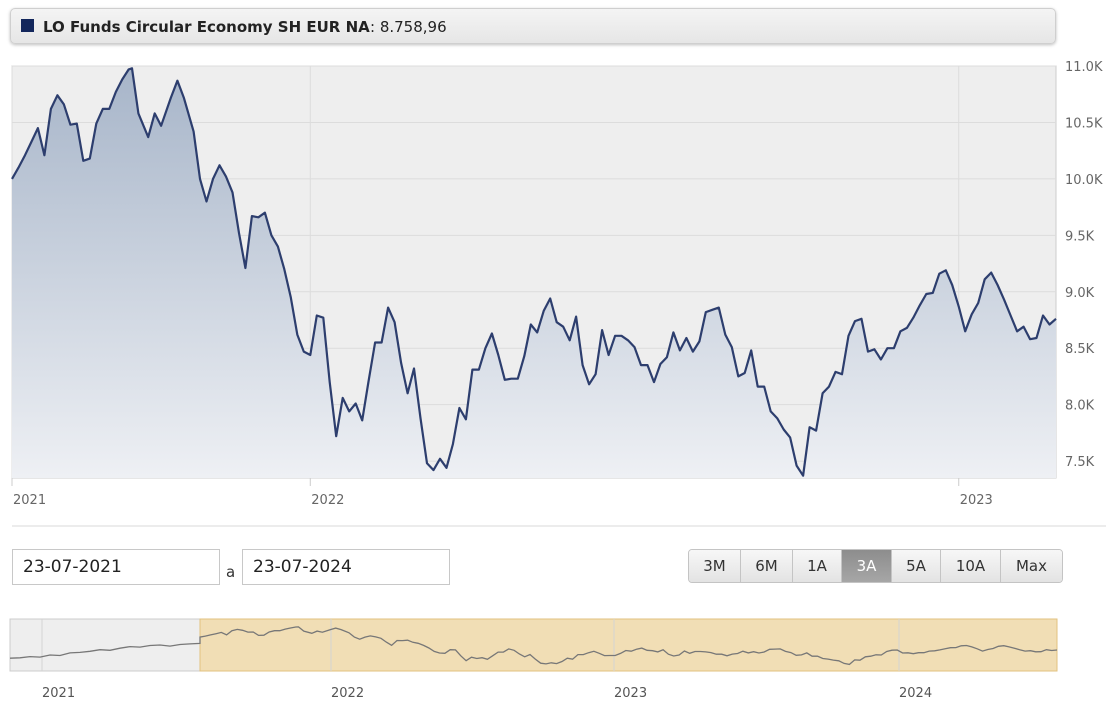 The height and width of the screenshot is (710, 1106). Describe the element at coordinates (116, 567) in the screenshot. I see `range-from-input` at that location.